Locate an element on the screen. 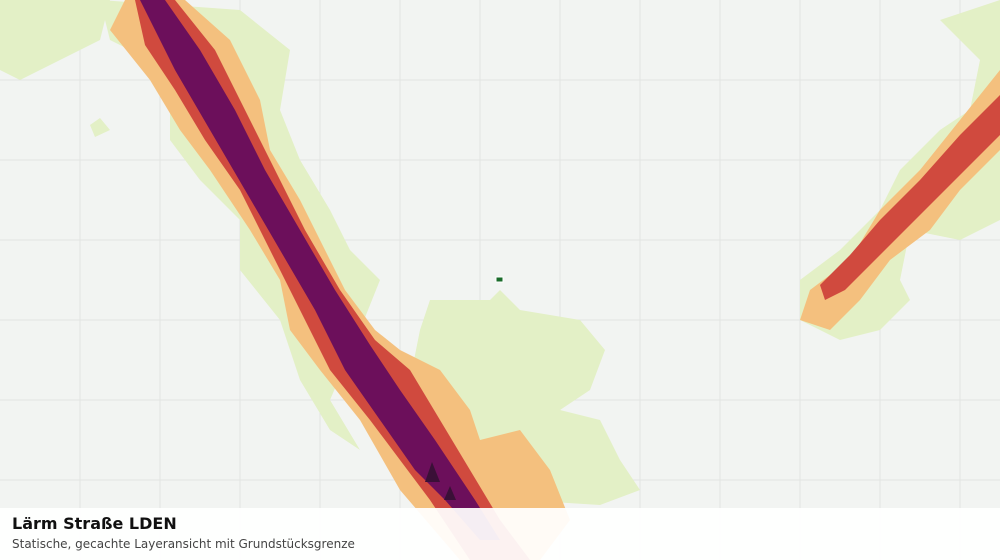 The image size is (1000, 560). source-markers is located at coordinates (440, 481).